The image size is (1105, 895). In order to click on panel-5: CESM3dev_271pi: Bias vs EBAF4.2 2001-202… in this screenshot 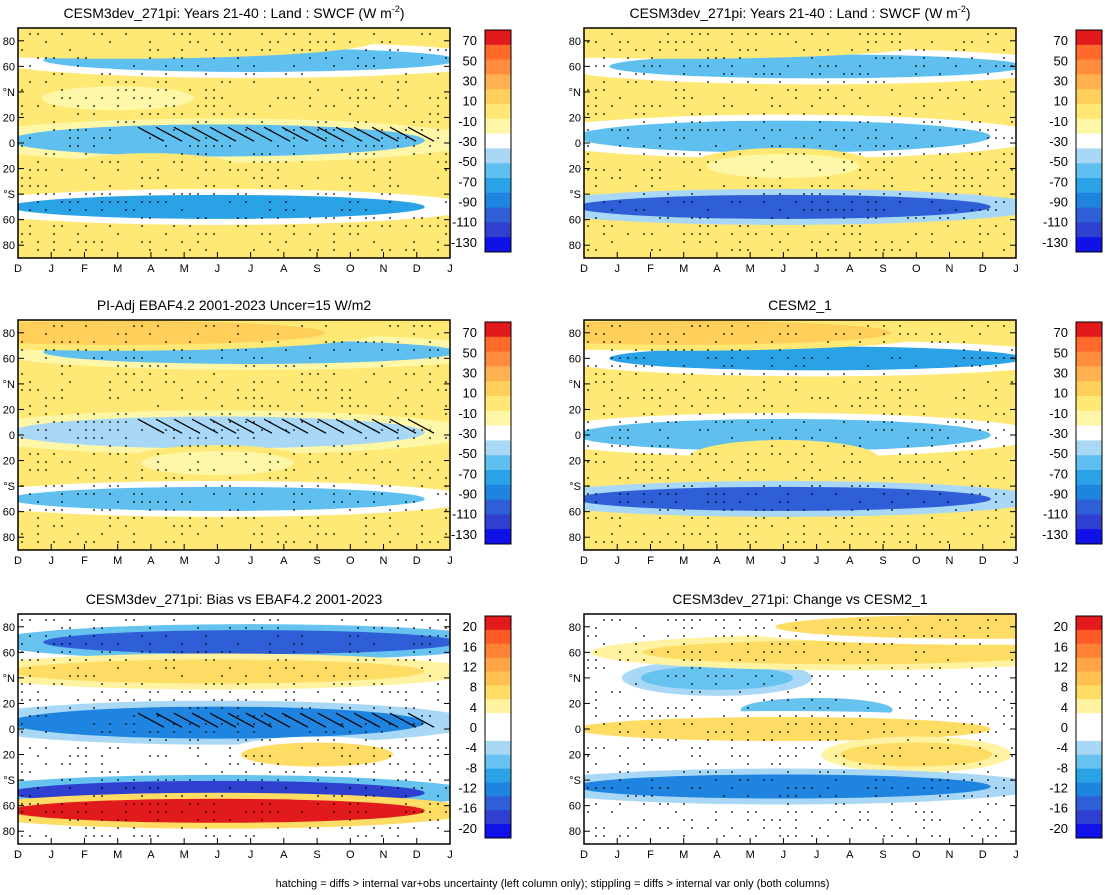, I will do `click(257, 726)`.